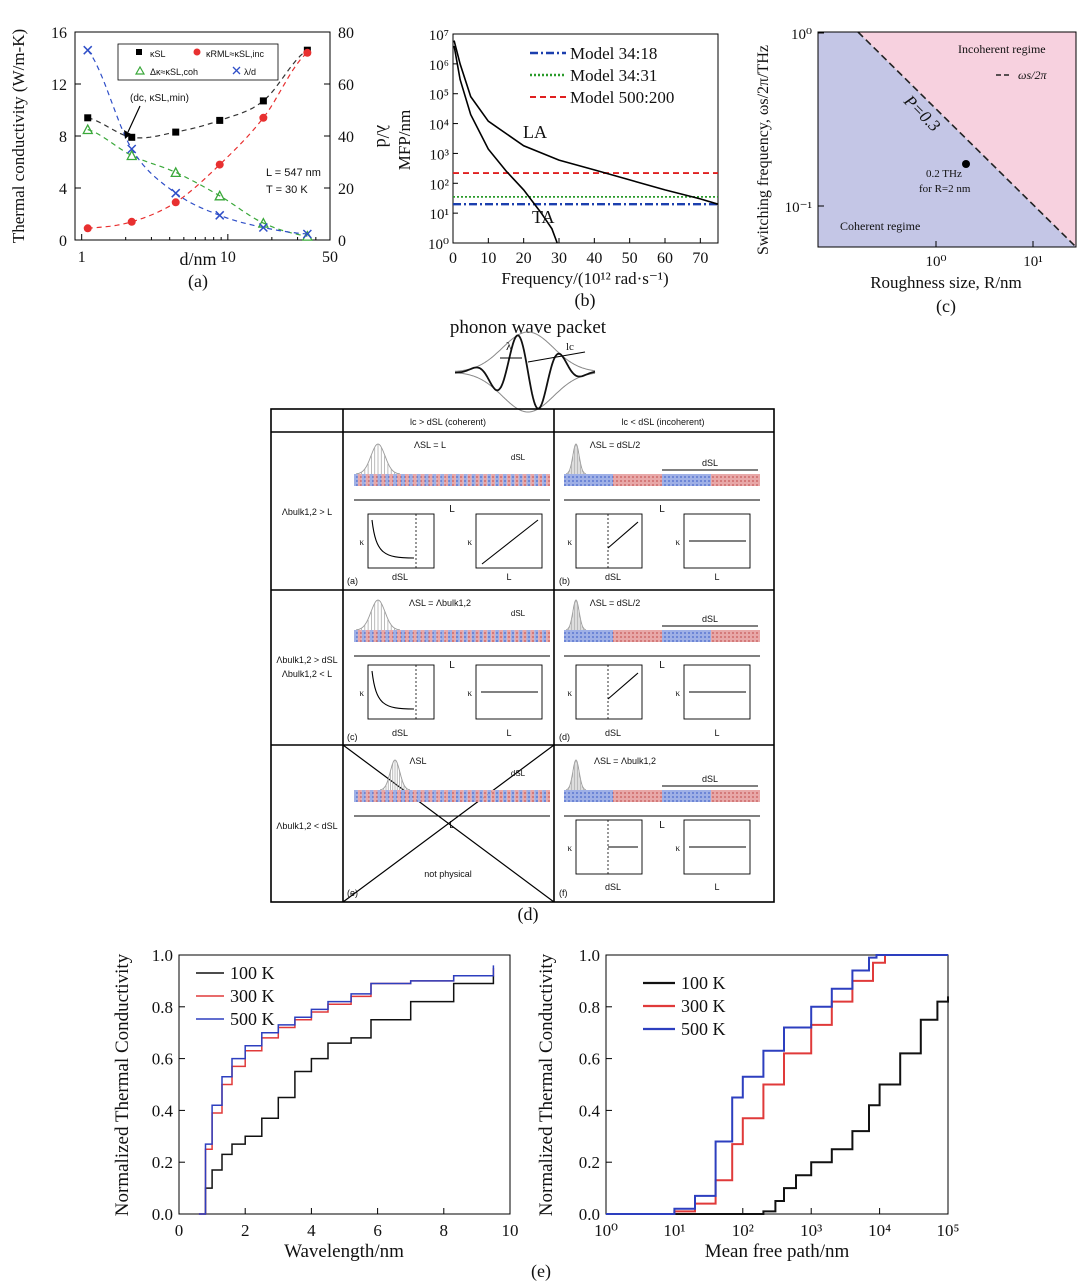 The image size is (1082, 1281). I want to click on curve-label-ta: TA, so click(543, 217).